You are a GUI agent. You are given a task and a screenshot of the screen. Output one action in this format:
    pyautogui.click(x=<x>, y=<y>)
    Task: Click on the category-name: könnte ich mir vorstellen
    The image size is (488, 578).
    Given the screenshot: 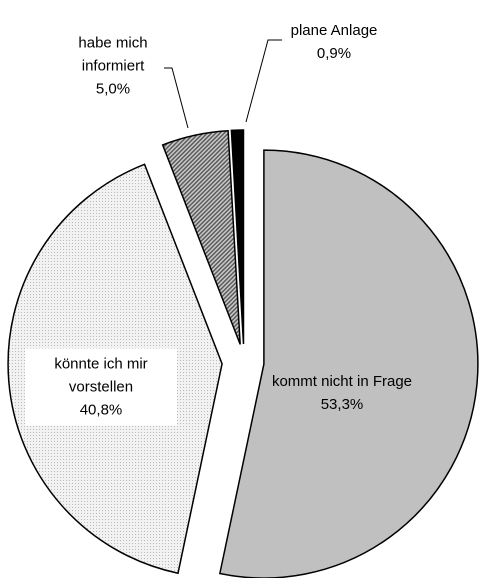 What is the action you would take?
    pyautogui.click(x=101, y=375)
    